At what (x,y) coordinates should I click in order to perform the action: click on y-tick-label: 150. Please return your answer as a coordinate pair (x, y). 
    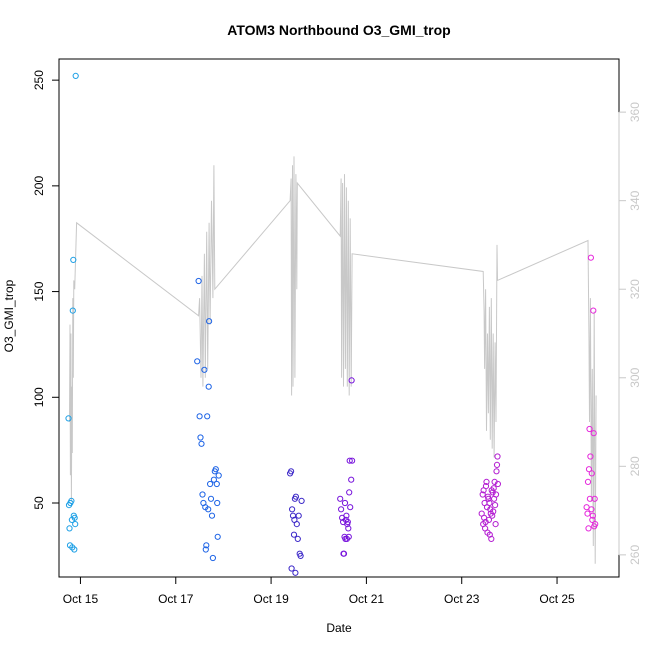
    Looking at the image, I should click on (39, 291).